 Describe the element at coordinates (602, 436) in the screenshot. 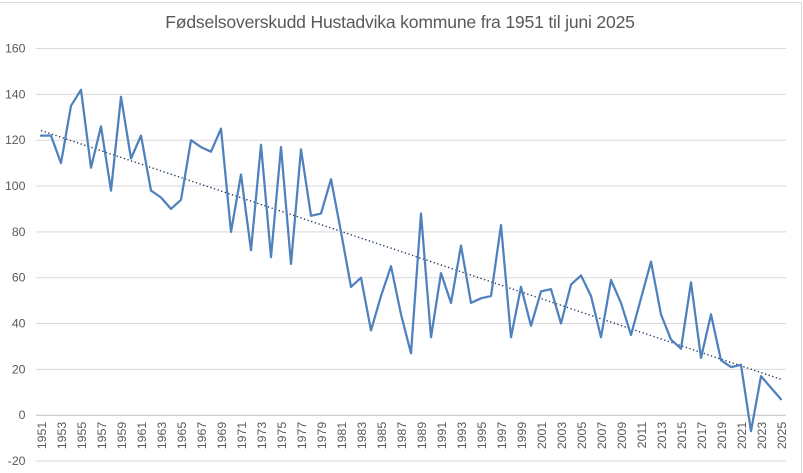

I see `svg-text: 2007` at that location.